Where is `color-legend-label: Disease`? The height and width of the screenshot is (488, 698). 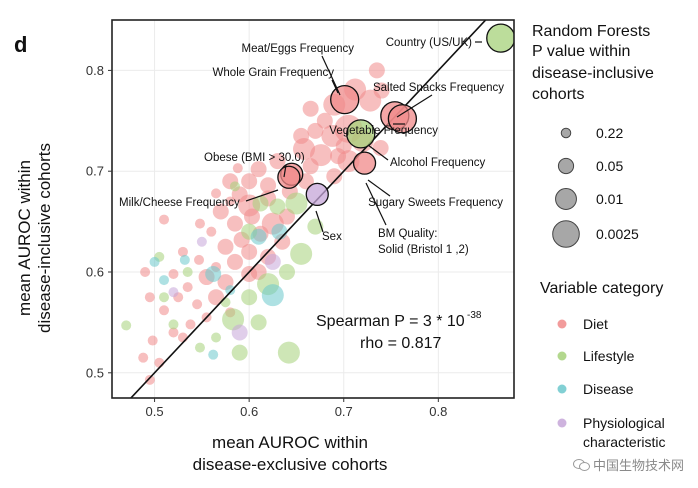 color-legend-label: Disease is located at coordinates (608, 389).